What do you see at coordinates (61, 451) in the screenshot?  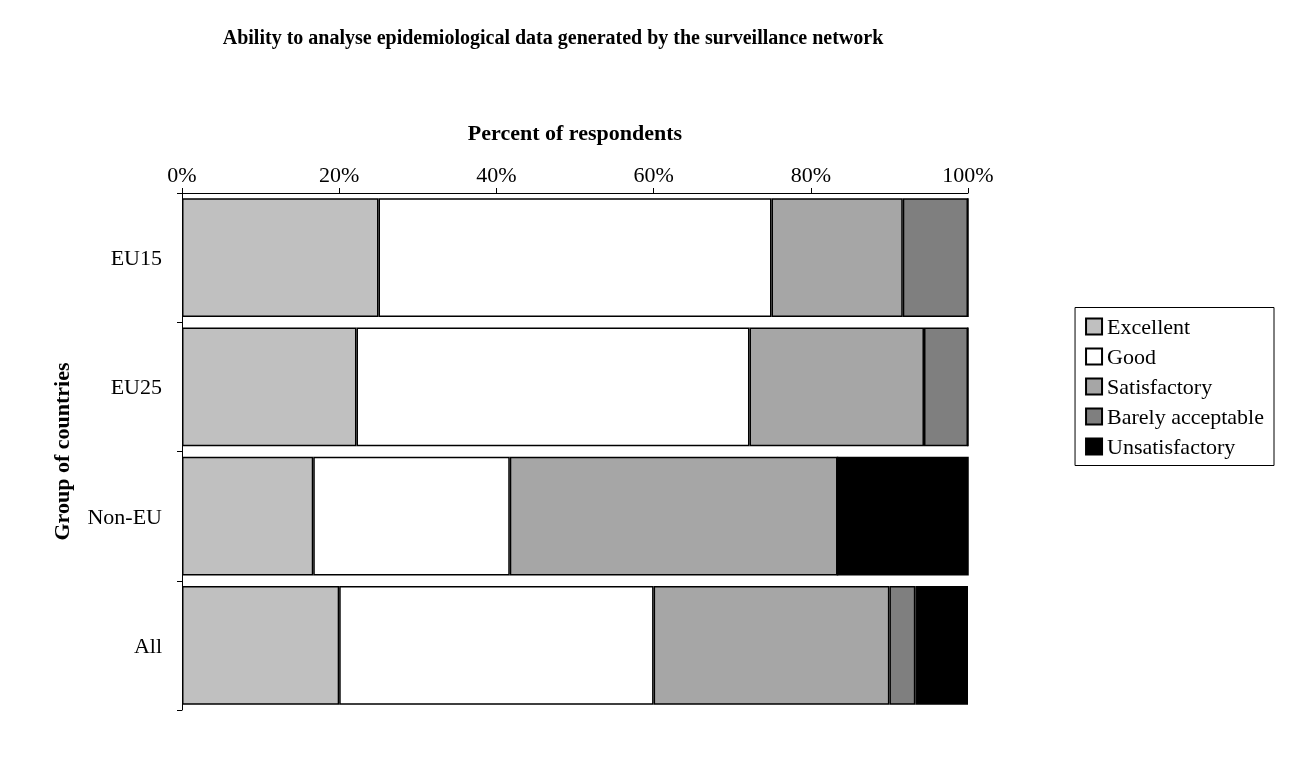 I see `y-axis-title: Group of countries` at bounding box center [61, 451].